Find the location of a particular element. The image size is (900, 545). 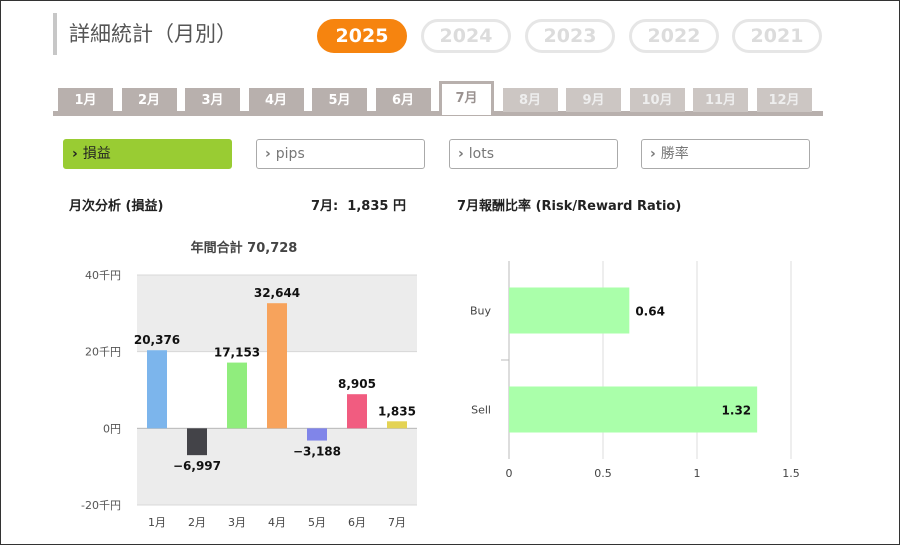

rr-section-label: 7月報酬比率 (Risk/Reward Ratio) is located at coordinates (569, 206).